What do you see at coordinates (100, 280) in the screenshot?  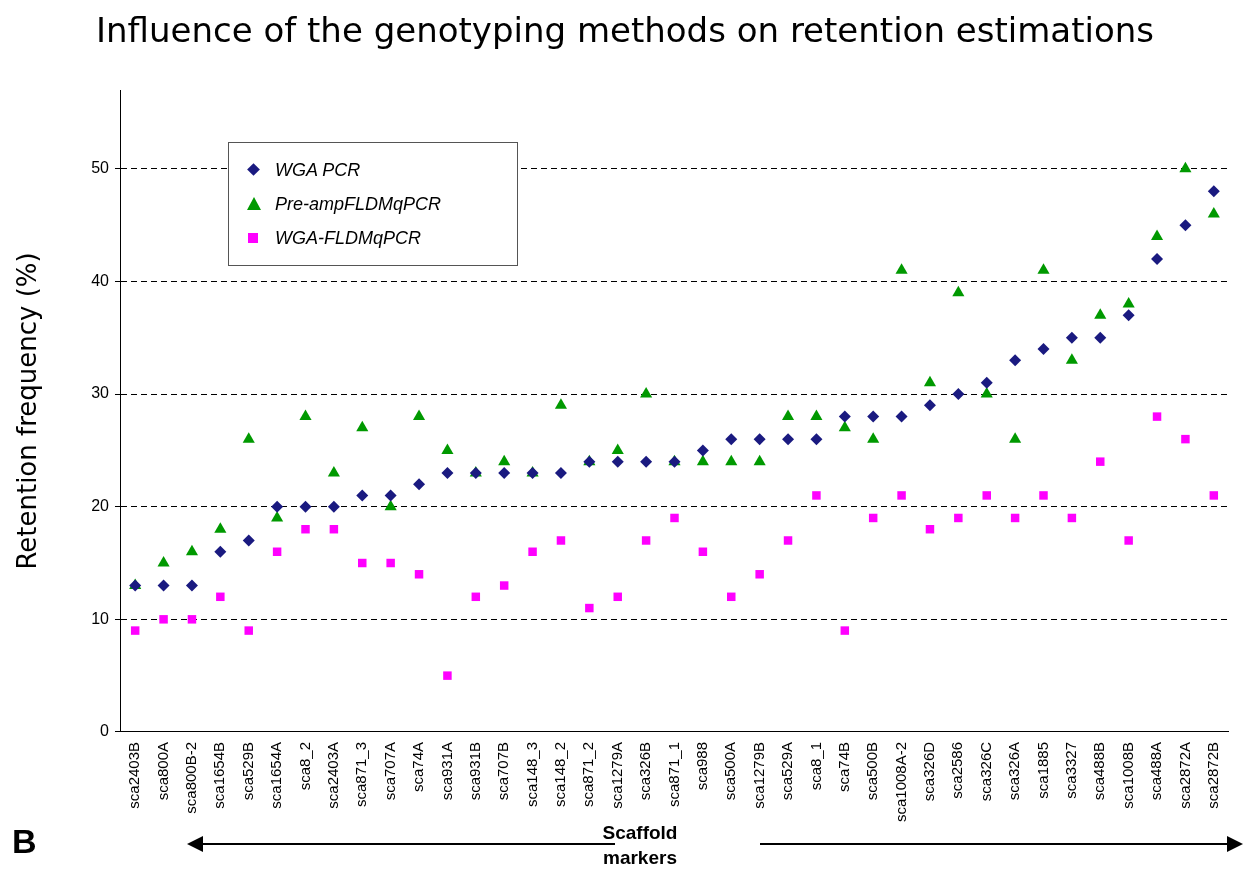 I see `y-tick-label: 40` at bounding box center [100, 280].